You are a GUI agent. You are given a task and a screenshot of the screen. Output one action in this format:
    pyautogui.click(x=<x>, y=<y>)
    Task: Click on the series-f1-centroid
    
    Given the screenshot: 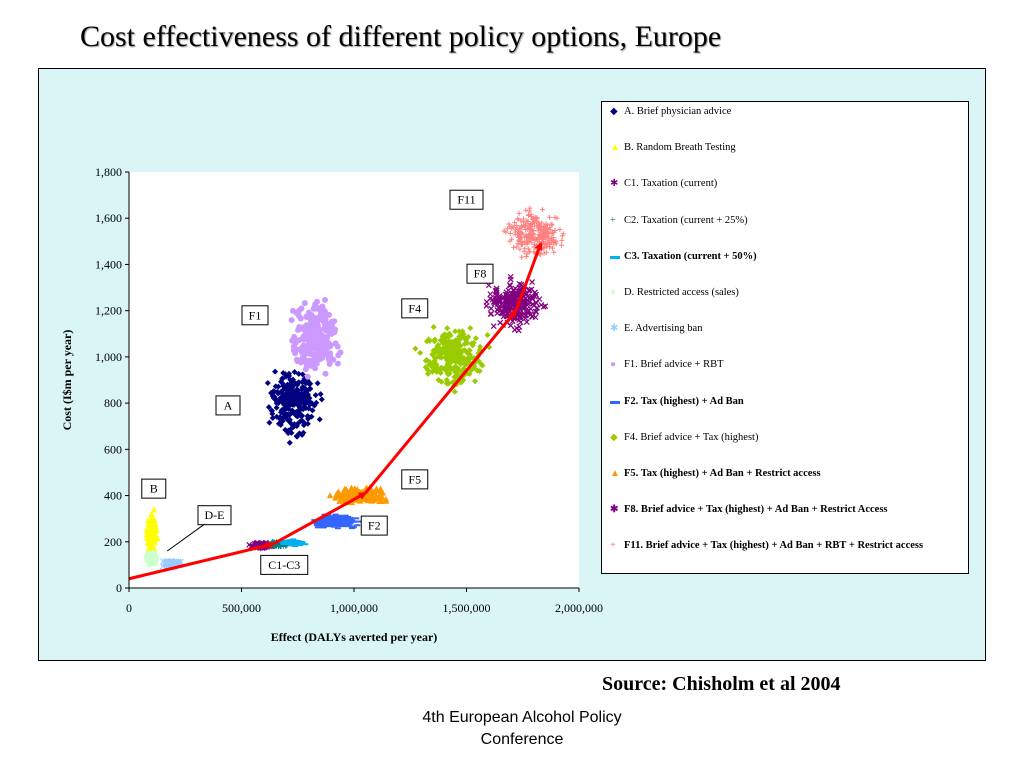 What is the action you would take?
    pyautogui.click(x=315, y=338)
    